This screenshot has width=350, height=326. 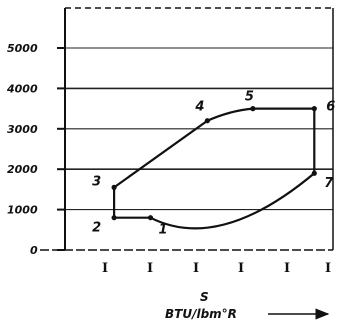 I want to click on y-tick-label-1000: 1000, so click(x=22, y=210).